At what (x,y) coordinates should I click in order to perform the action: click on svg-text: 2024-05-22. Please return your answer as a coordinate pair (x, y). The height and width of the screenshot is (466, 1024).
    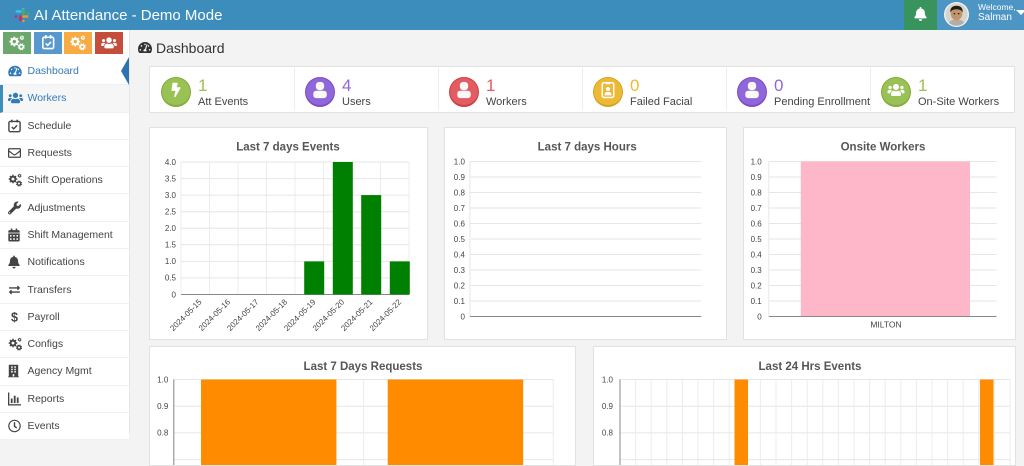
    Looking at the image, I should click on (386, 315).